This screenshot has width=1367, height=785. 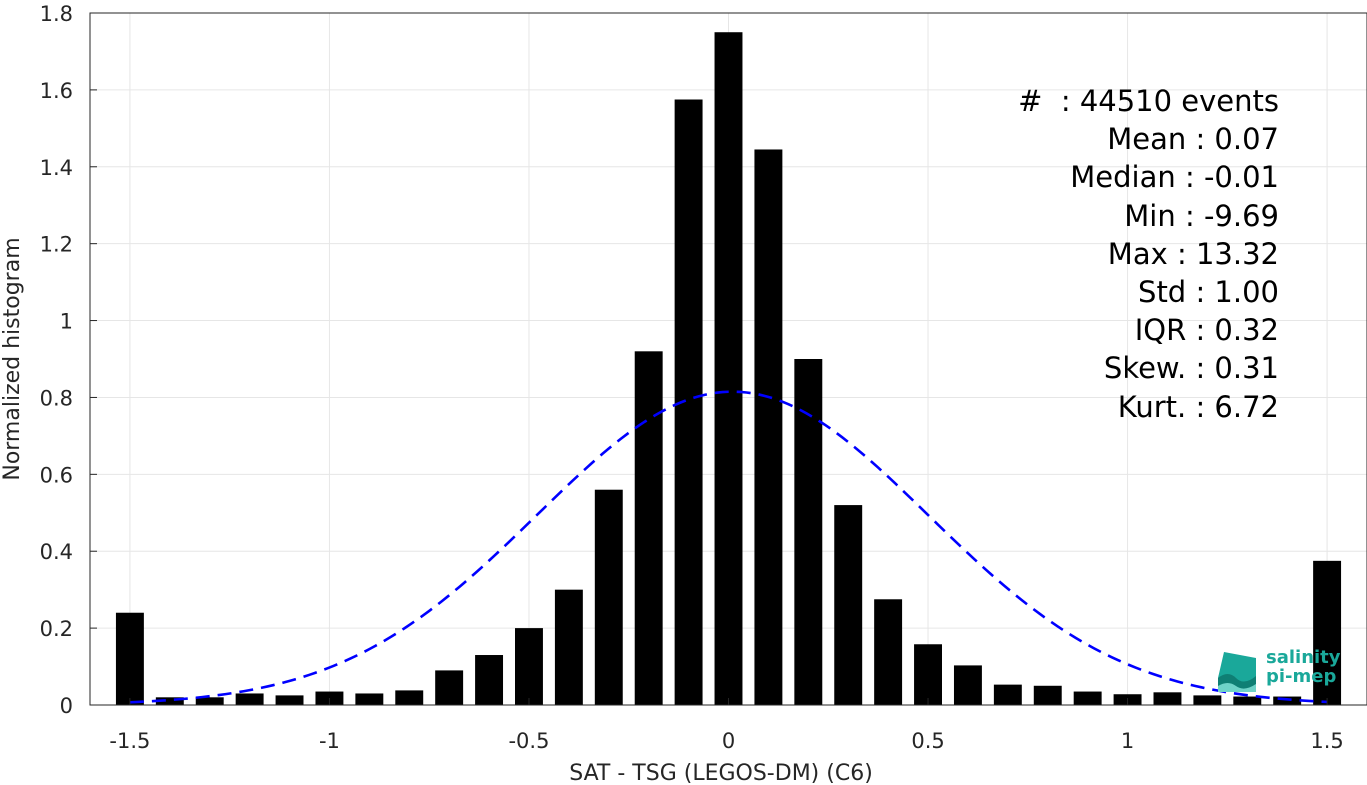 I want to click on stat-row: # : 44510 events, so click(x=1148, y=101).